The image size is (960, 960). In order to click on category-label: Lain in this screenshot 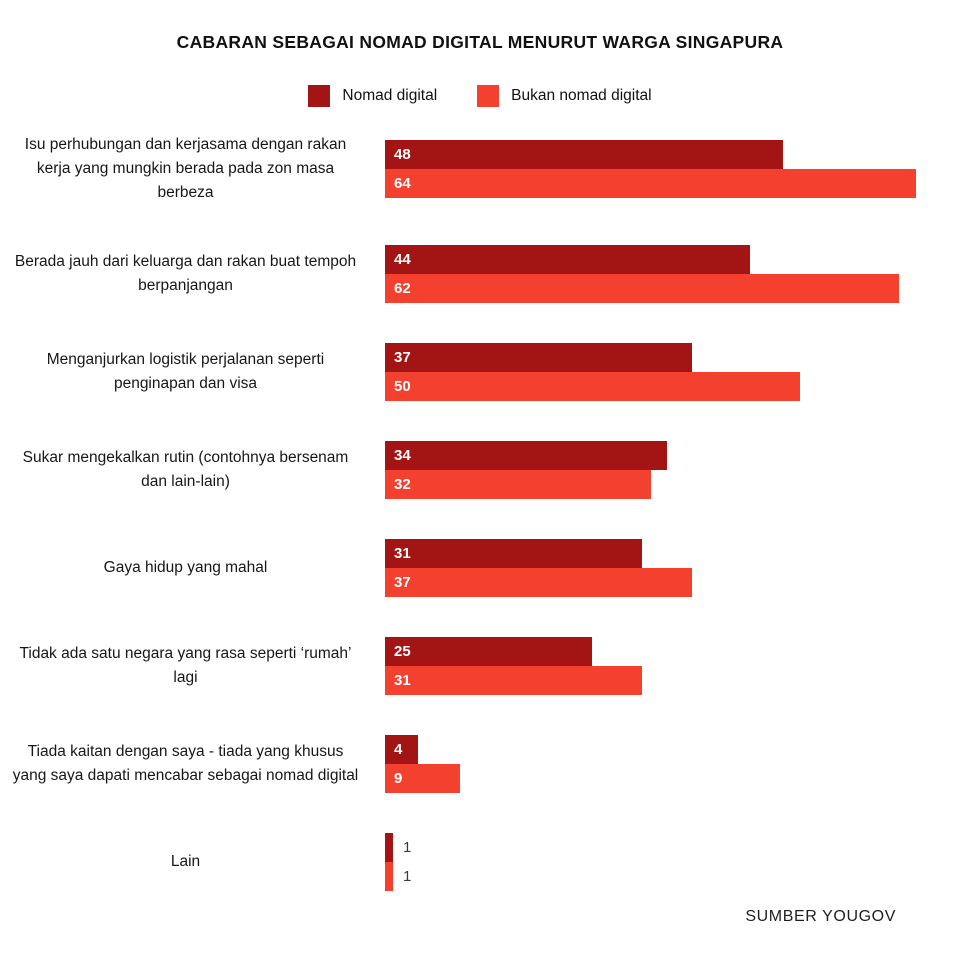, I will do `click(185, 862)`.